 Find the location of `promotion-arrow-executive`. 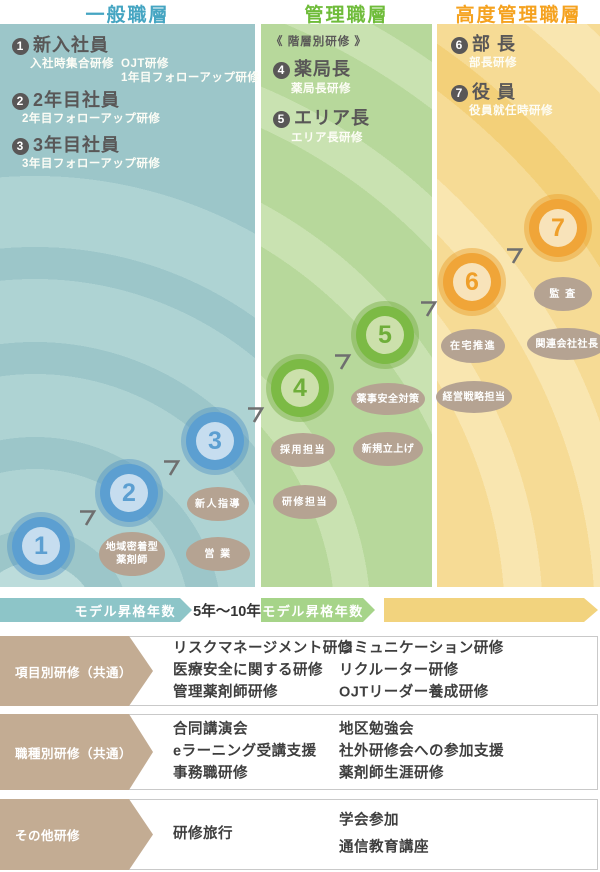

promotion-arrow-executive is located at coordinates (491, 610).